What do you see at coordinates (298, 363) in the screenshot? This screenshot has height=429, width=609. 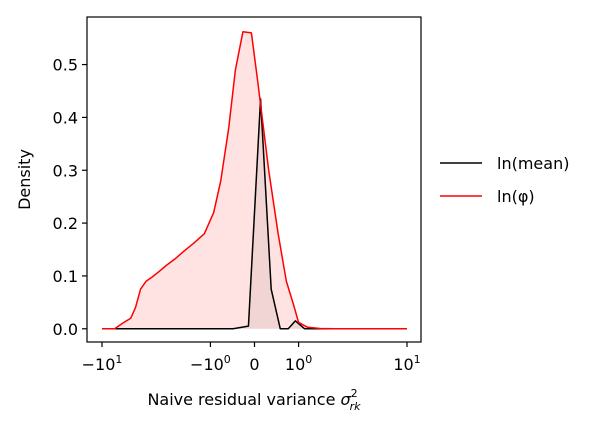 I see `x-tick-label: 10⁰` at bounding box center [298, 363].